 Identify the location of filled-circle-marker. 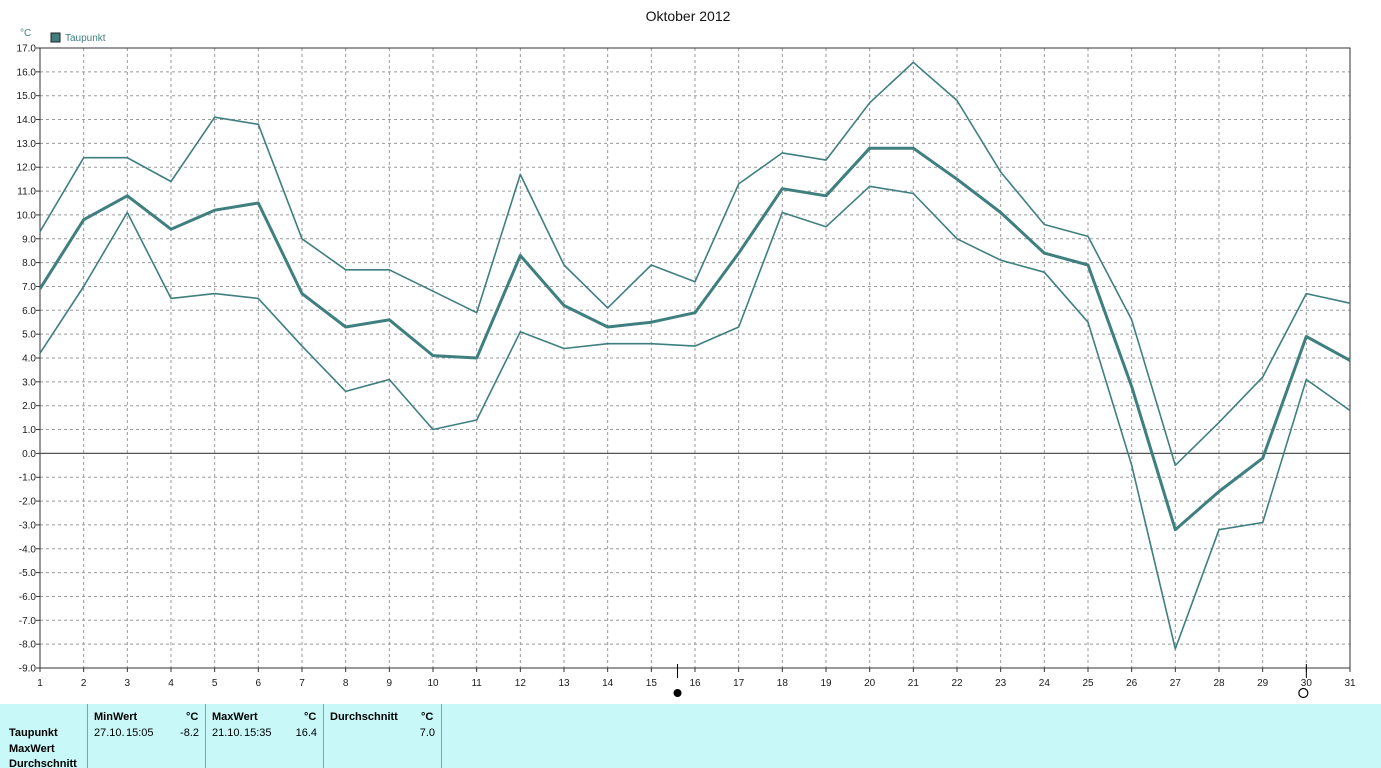
(677, 693).